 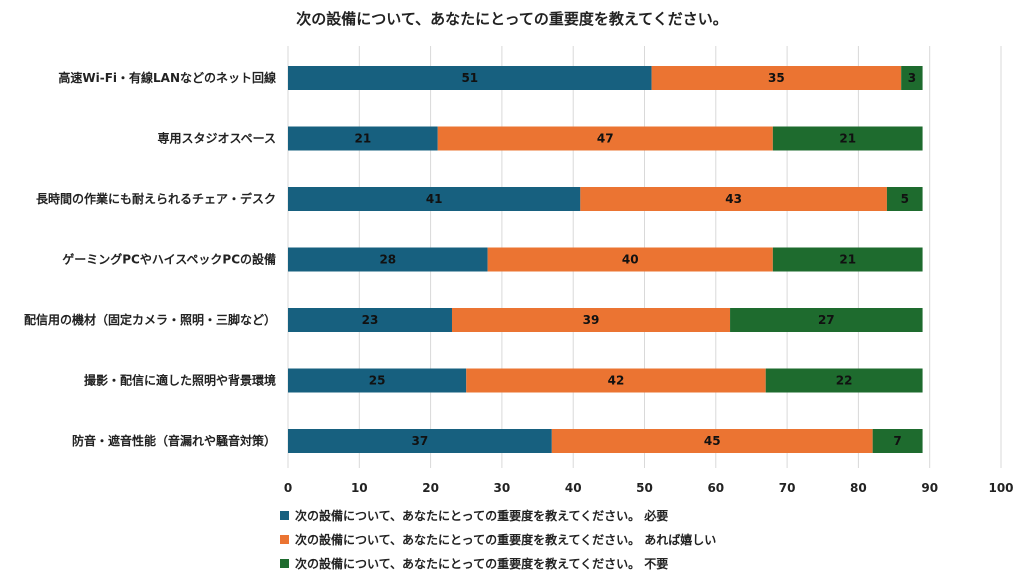 I want to click on data-label-0-0: 51, so click(x=469, y=78).